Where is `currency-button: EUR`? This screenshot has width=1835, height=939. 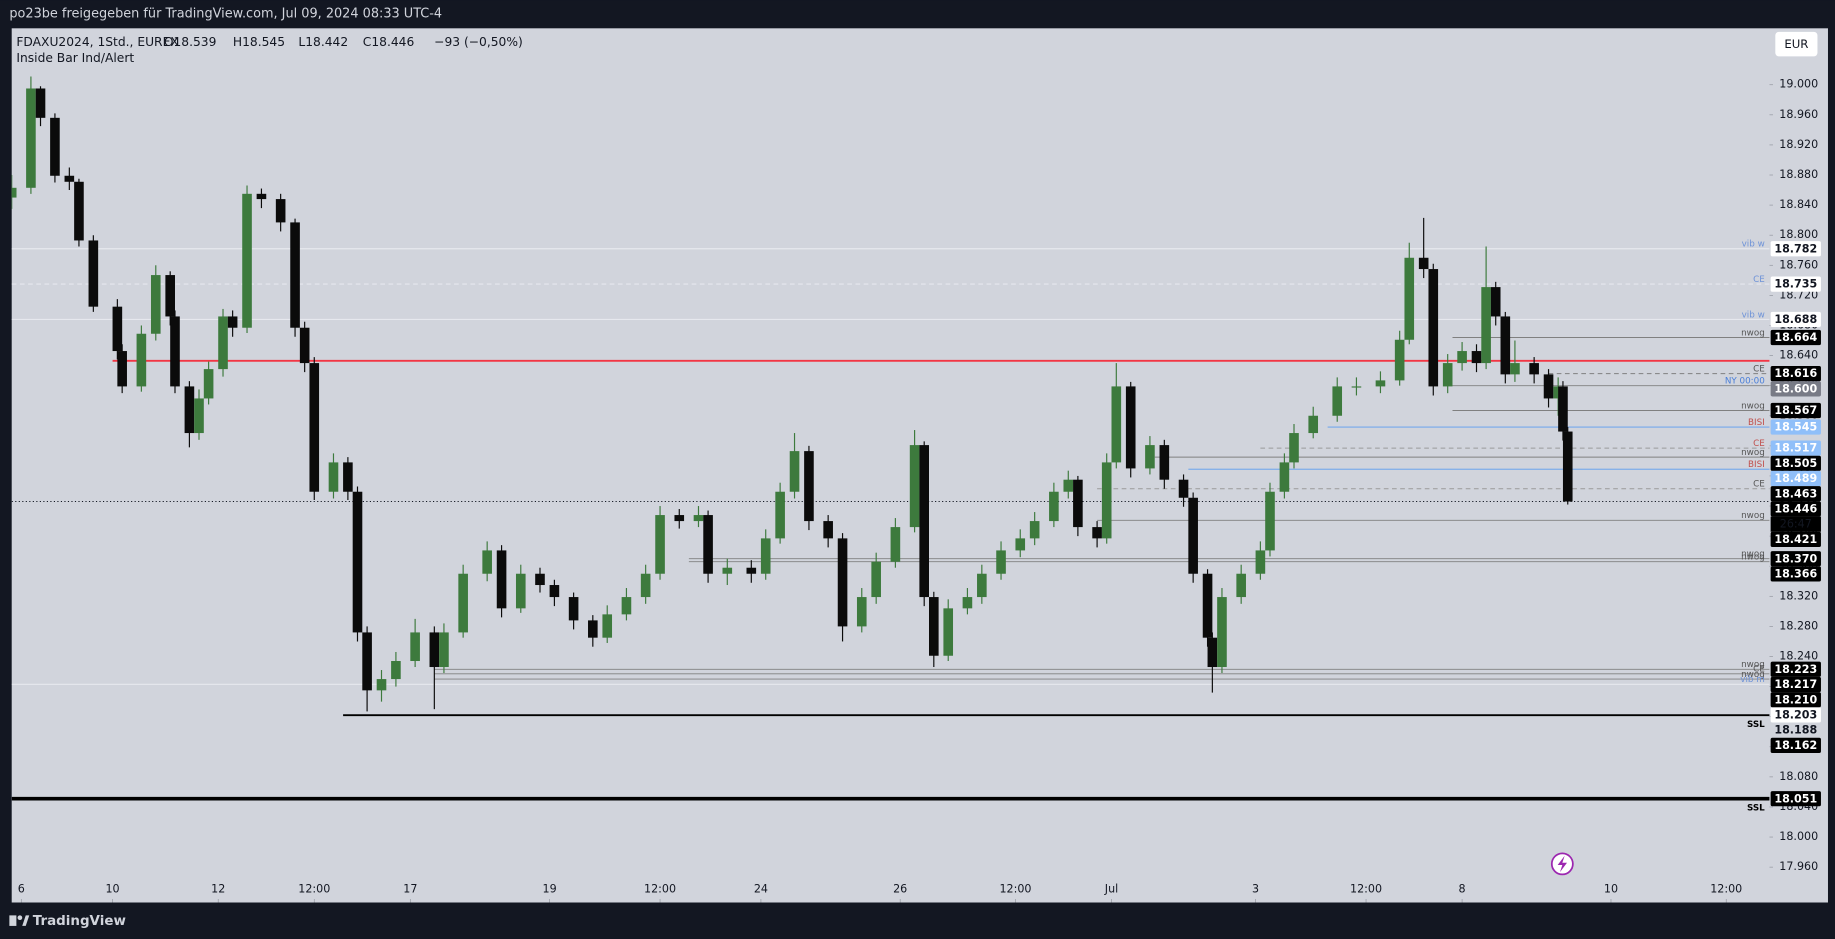 currency-button: EUR is located at coordinates (1796, 44).